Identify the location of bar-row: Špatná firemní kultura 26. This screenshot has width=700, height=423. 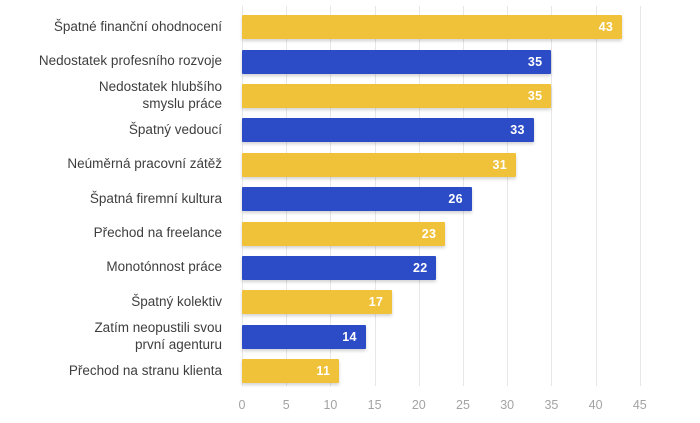
(350, 199).